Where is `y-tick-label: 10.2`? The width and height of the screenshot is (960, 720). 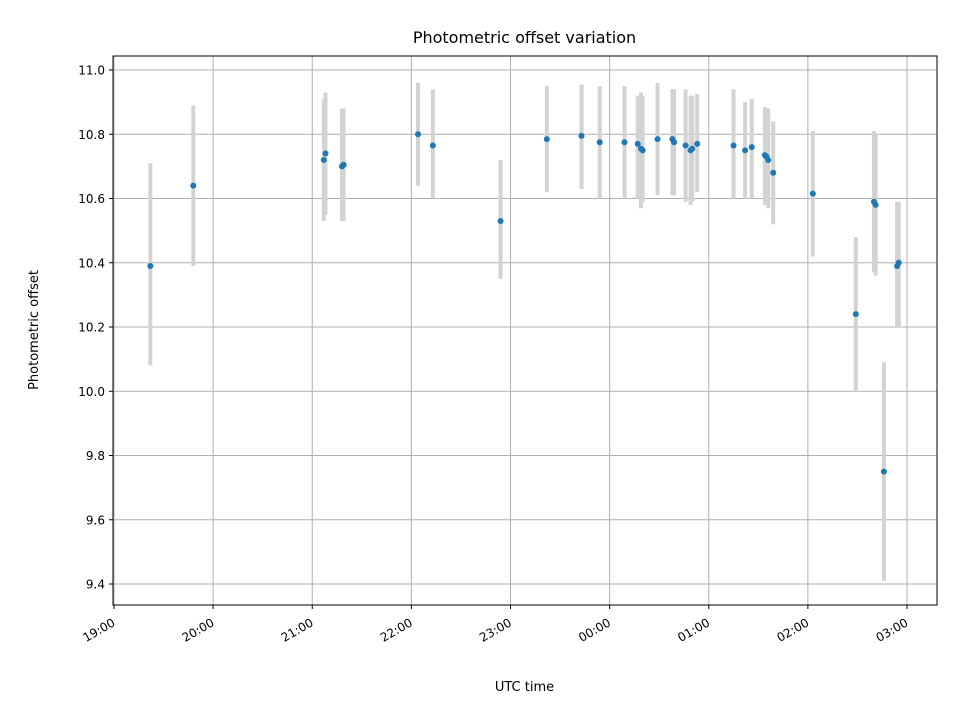 y-tick-label: 10.2 is located at coordinates (91, 328).